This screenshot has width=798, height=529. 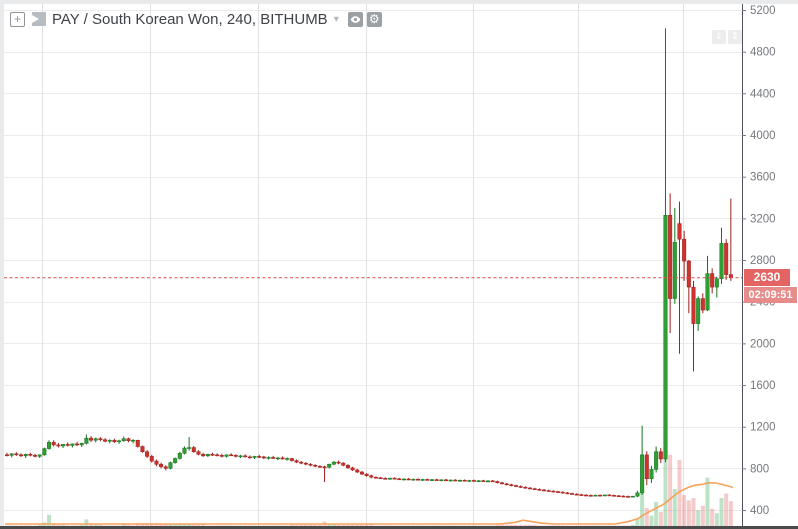 What do you see at coordinates (763, 261) in the screenshot?
I see `price-axis-label: 2800` at bounding box center [763, 261].